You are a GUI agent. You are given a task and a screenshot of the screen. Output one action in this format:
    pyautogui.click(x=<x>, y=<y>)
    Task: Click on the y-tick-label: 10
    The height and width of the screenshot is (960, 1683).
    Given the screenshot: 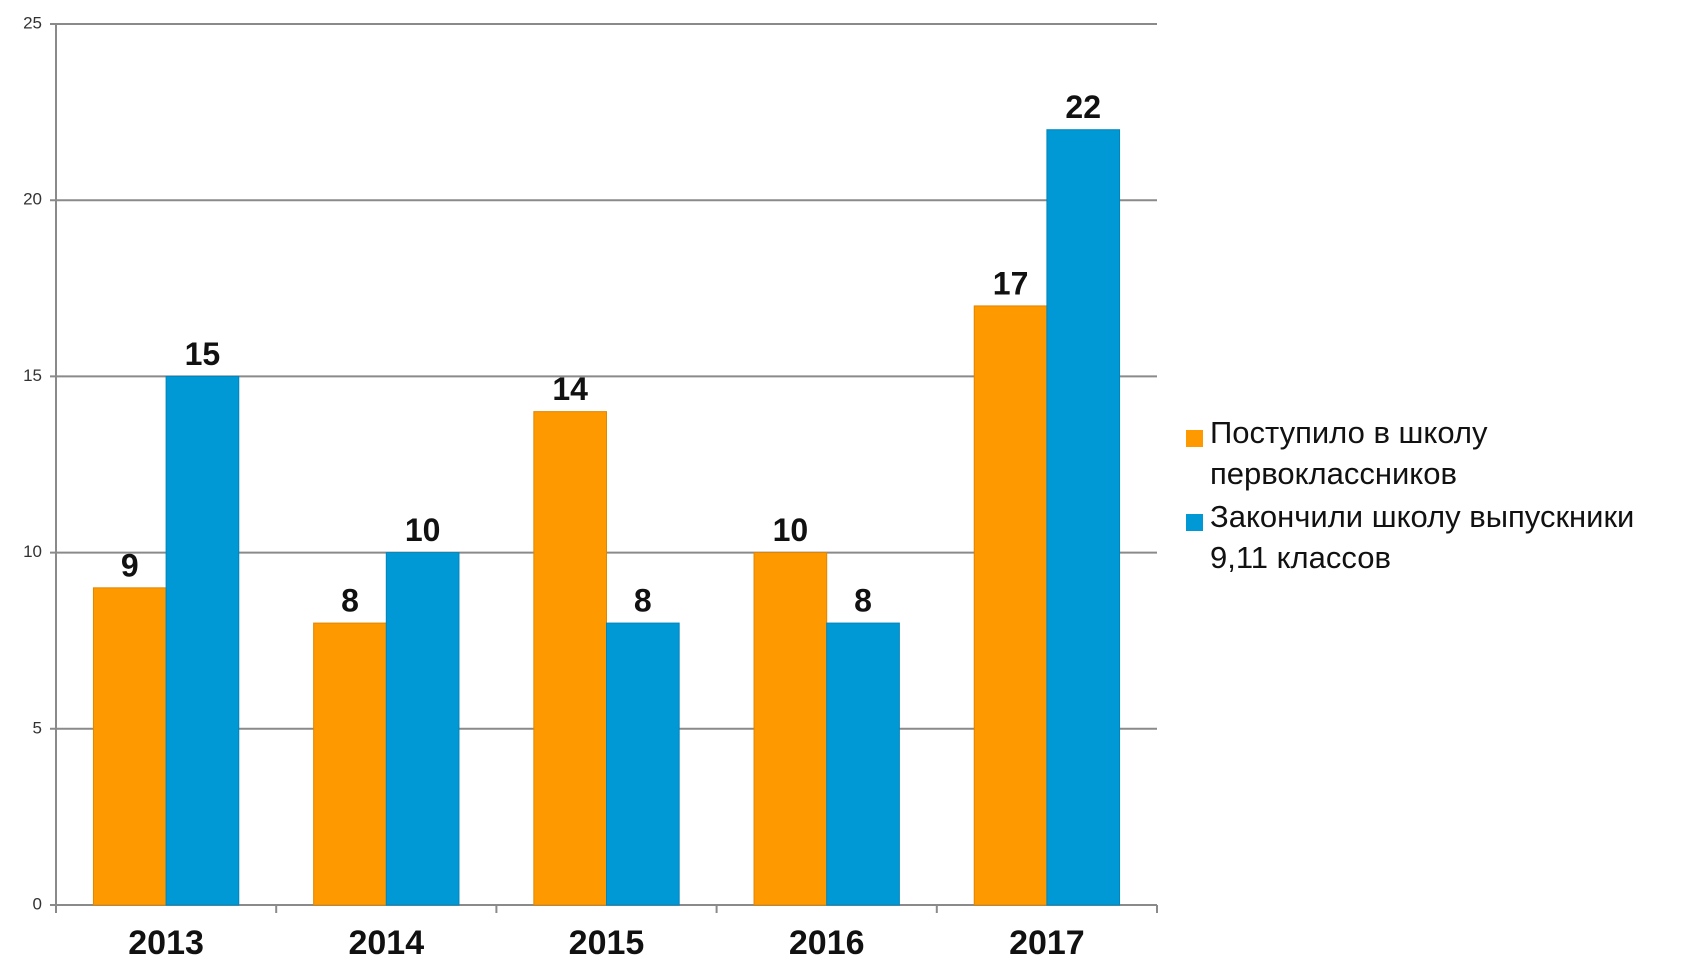 What is the action you would take?
    pyautogui.click(x=32, y=551)
    